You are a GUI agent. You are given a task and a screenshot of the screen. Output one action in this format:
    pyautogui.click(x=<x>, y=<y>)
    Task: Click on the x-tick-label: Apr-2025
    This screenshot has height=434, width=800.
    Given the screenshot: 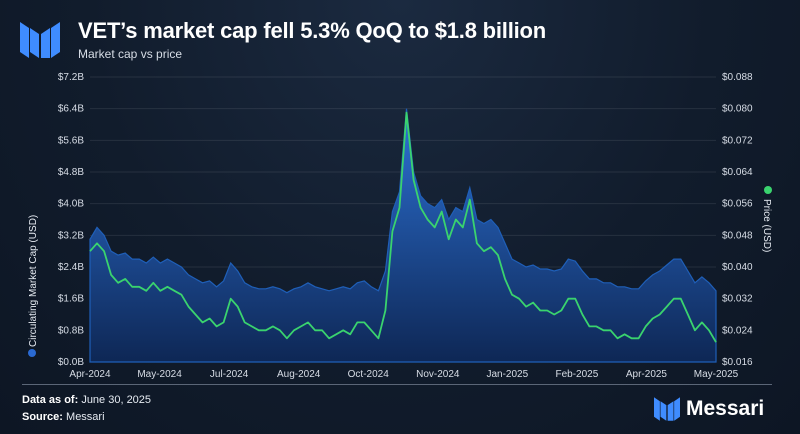 What is the action you would take?
    pyautogui.click(x=647, y=374)
    